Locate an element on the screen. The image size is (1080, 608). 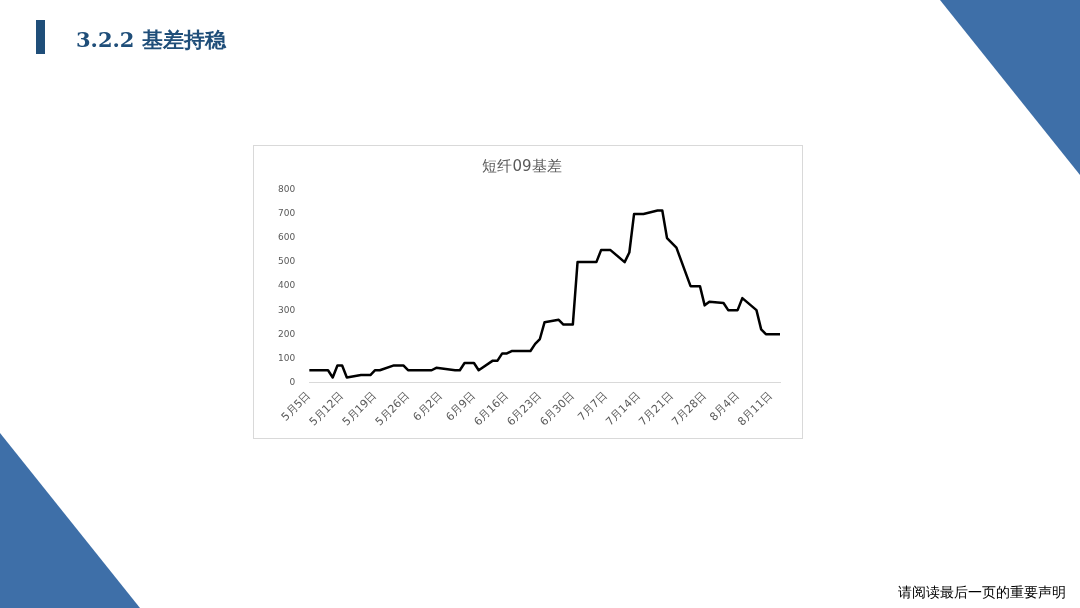
y-tick-label: 700 is located at coordinates (286, 213).